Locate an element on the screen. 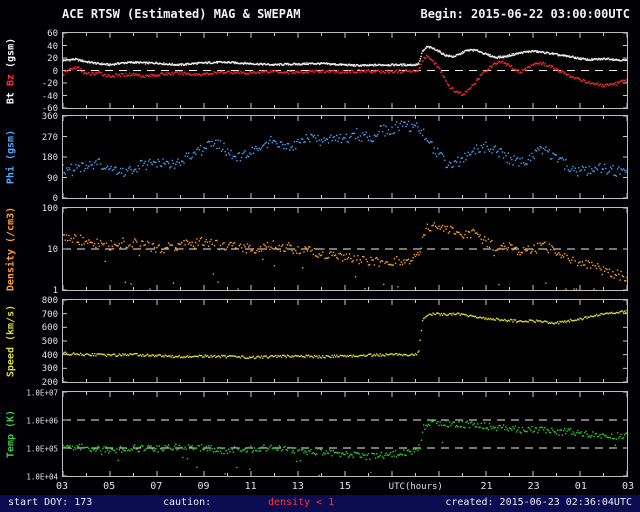 The height and width of the screenshot is (512, 640). y-tick-label: 270 is located at coordinates (49, 137).